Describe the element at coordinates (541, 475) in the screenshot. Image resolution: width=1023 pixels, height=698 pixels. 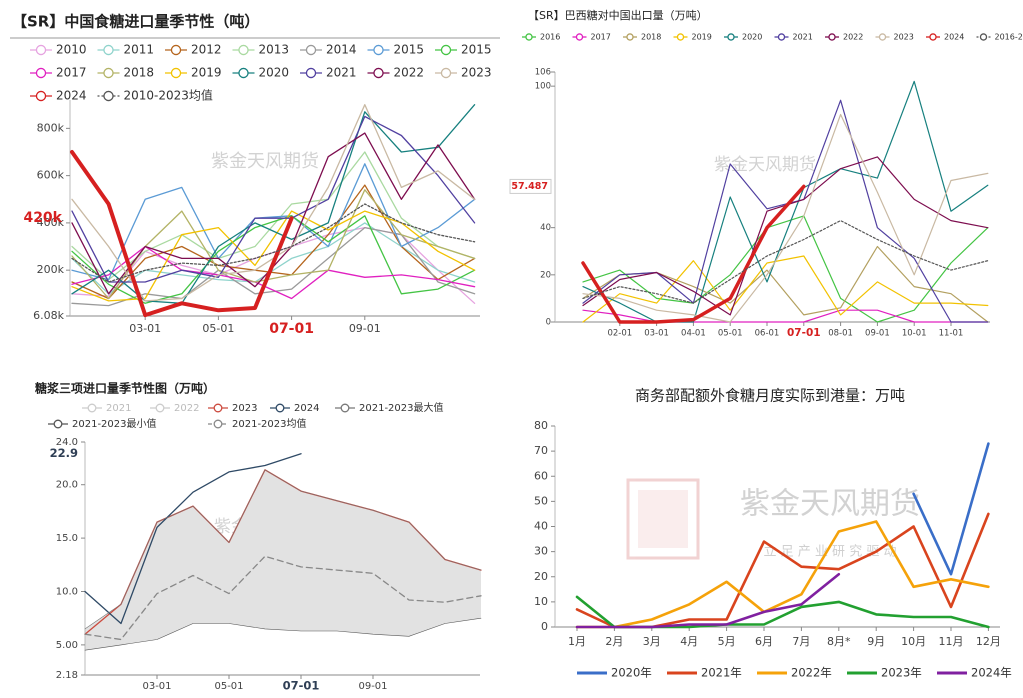
I see `y-tick-label: 60` at that location.